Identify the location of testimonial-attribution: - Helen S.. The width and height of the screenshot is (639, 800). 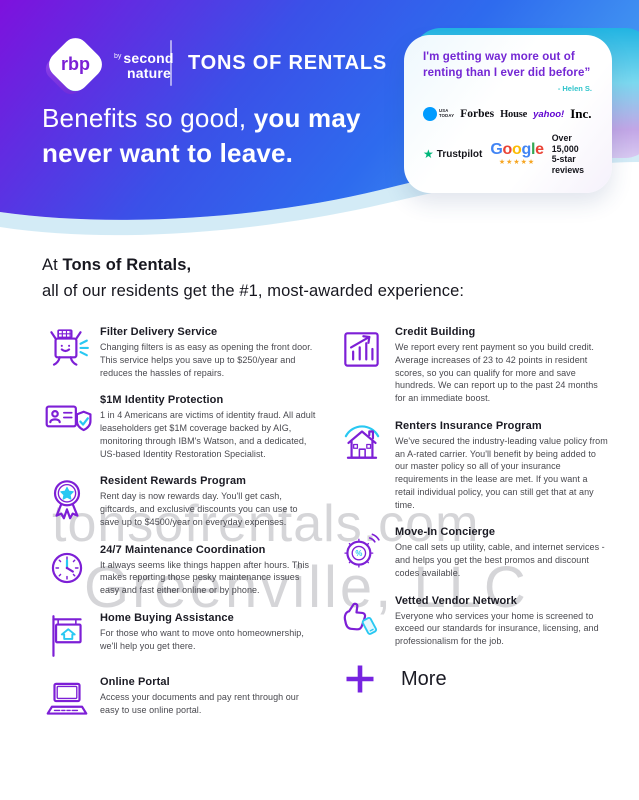
(574, 89).